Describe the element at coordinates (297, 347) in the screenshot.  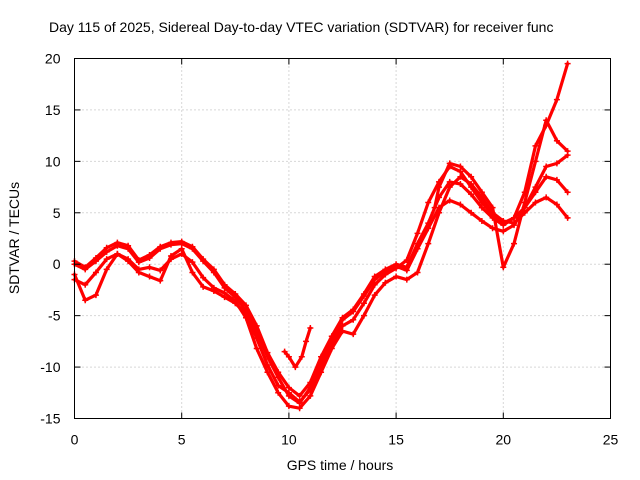
I see `series-line` at that location.